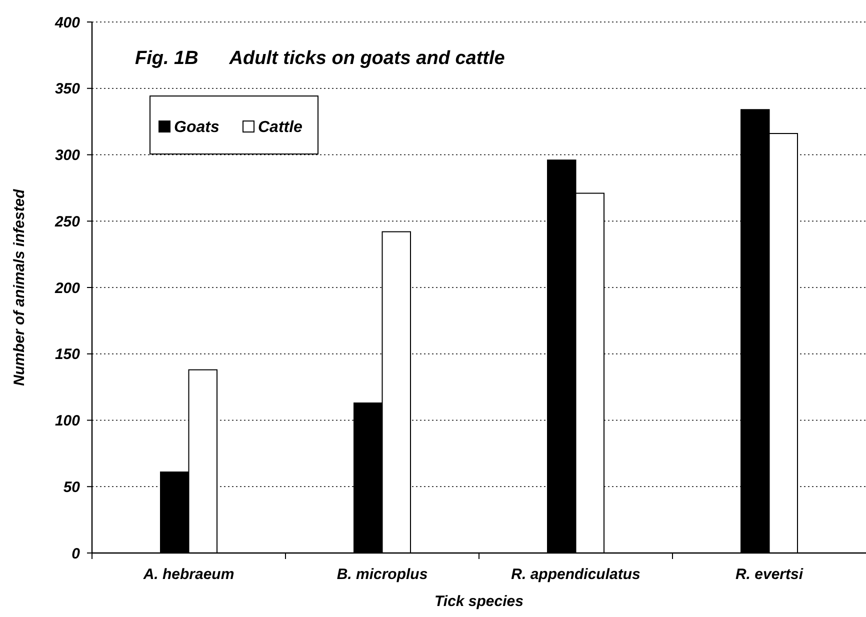 The image size is (866, 617). Describe the element at coordinates (76, 553) in the screenshot. I see `y-tick-label: 0` at that location.